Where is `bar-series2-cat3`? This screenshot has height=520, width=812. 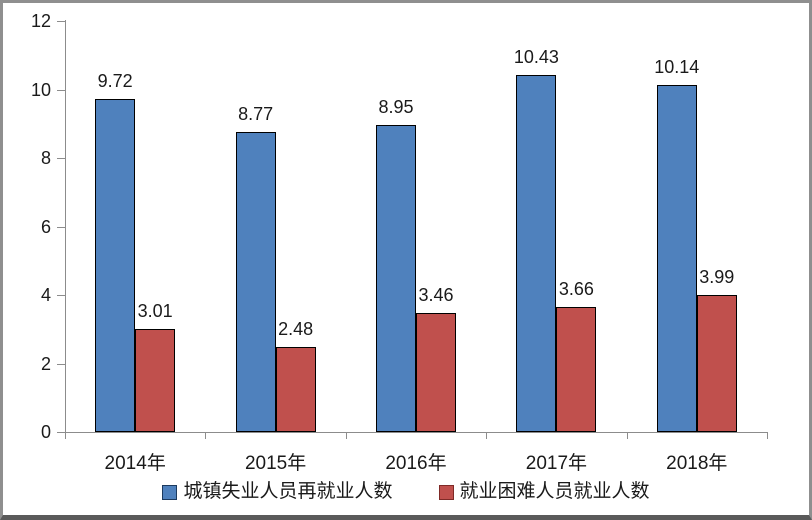 bar-series2-cat3 is located at coordinates (436, 372).